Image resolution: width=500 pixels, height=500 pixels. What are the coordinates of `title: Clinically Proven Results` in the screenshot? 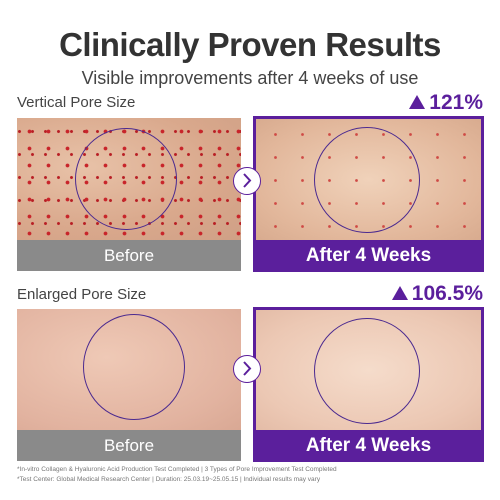 It's located at (250, 44).